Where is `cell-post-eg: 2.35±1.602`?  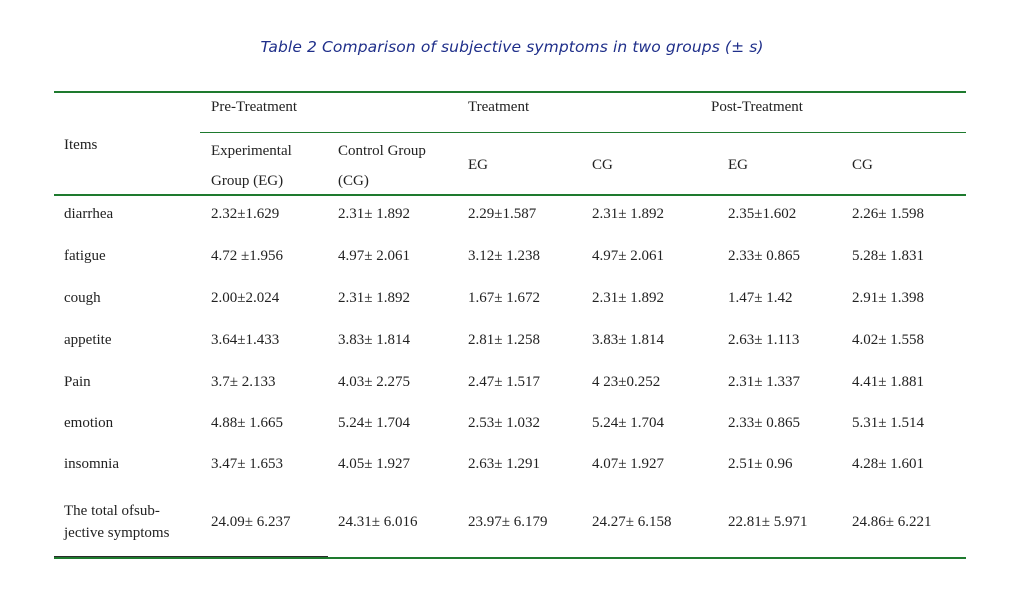 cell-post-eg: 2.35±1.602 is located at coordinates (762, 214).